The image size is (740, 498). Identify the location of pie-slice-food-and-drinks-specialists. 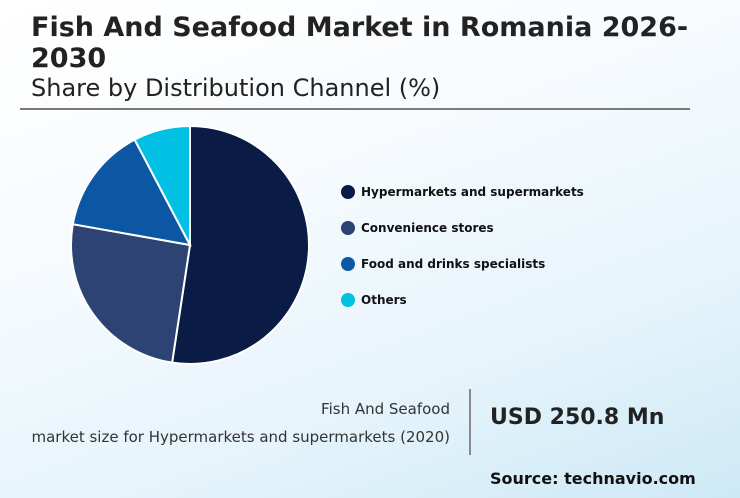
(131, 192).